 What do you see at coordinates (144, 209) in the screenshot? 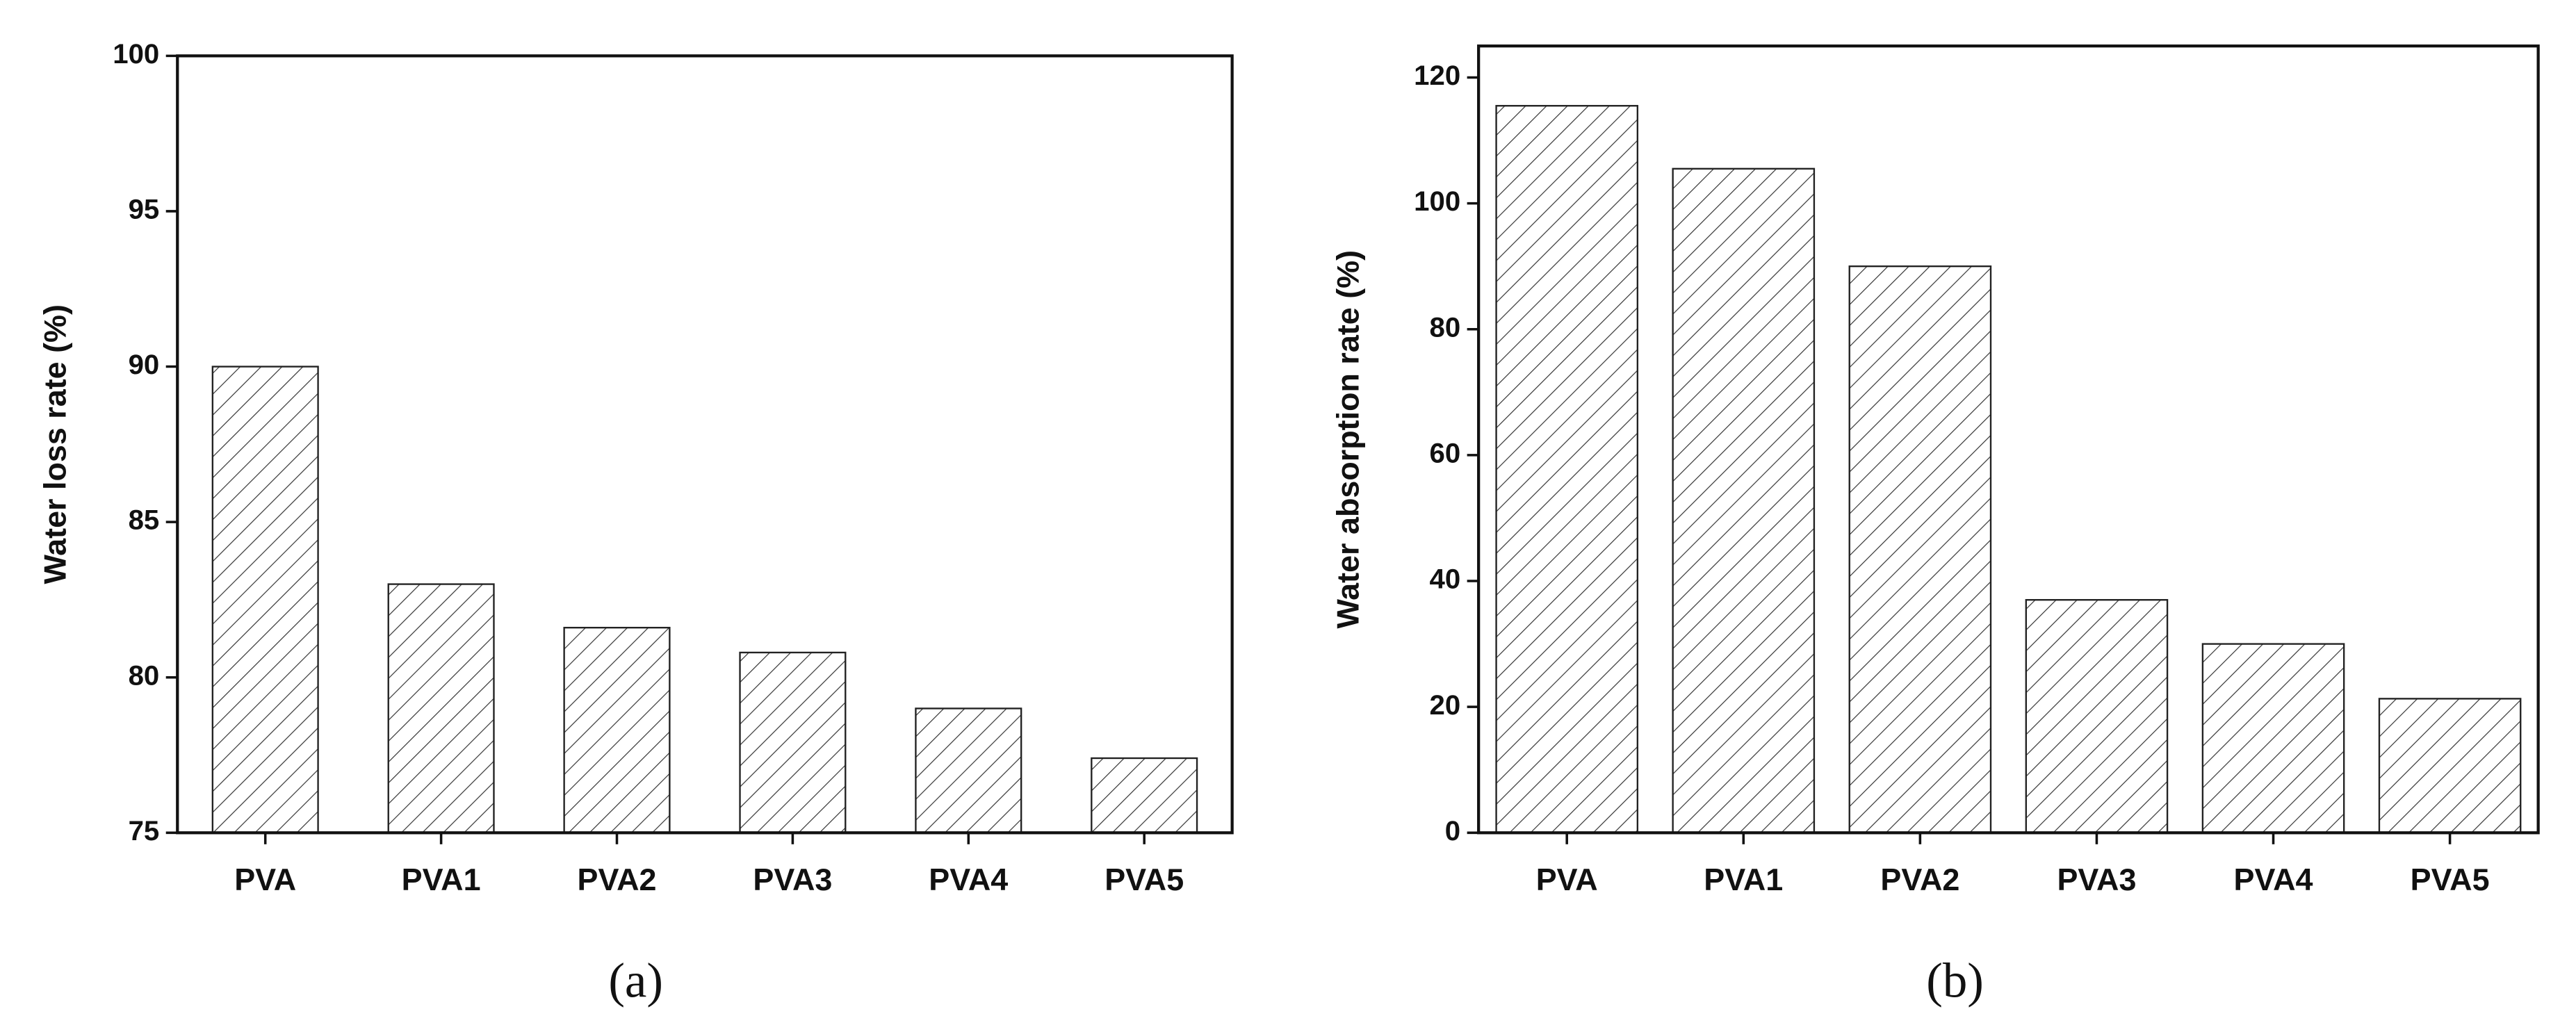
I see `y-tick-label: 95` at bounding box center [144, 209].